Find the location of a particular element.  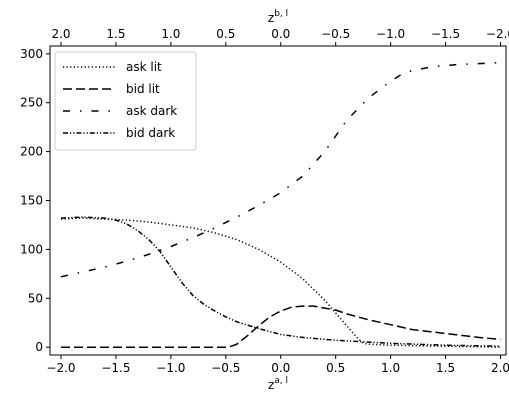

x-tick-label: −2.0 is located at coordinates (60, 368).